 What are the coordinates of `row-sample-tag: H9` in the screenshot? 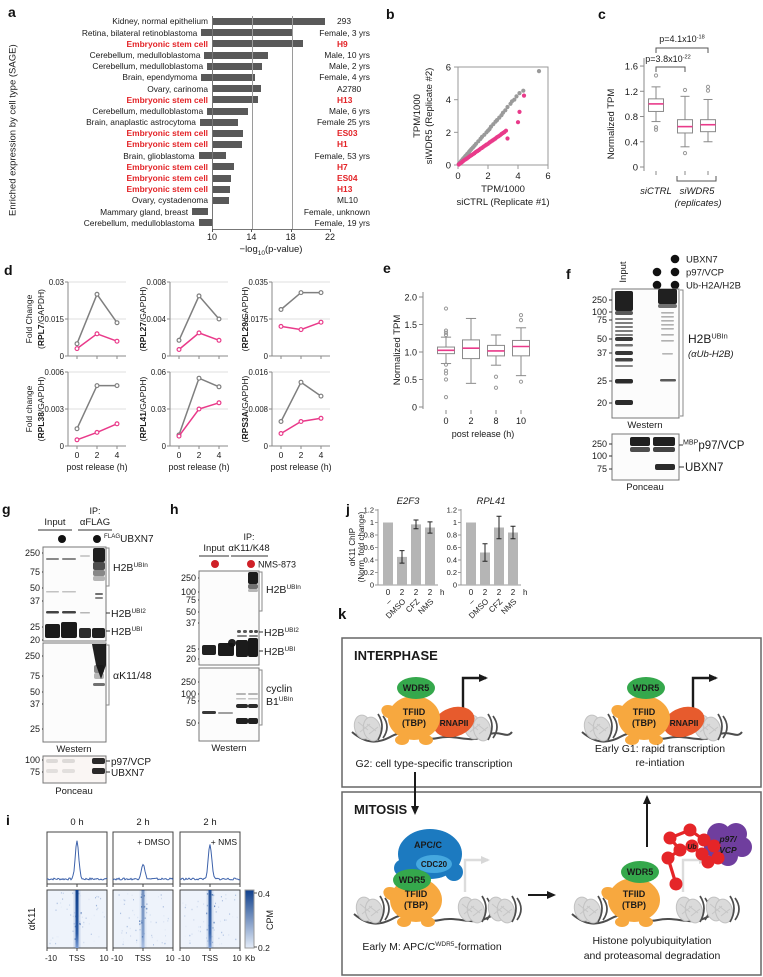 It's located at (342, 43).